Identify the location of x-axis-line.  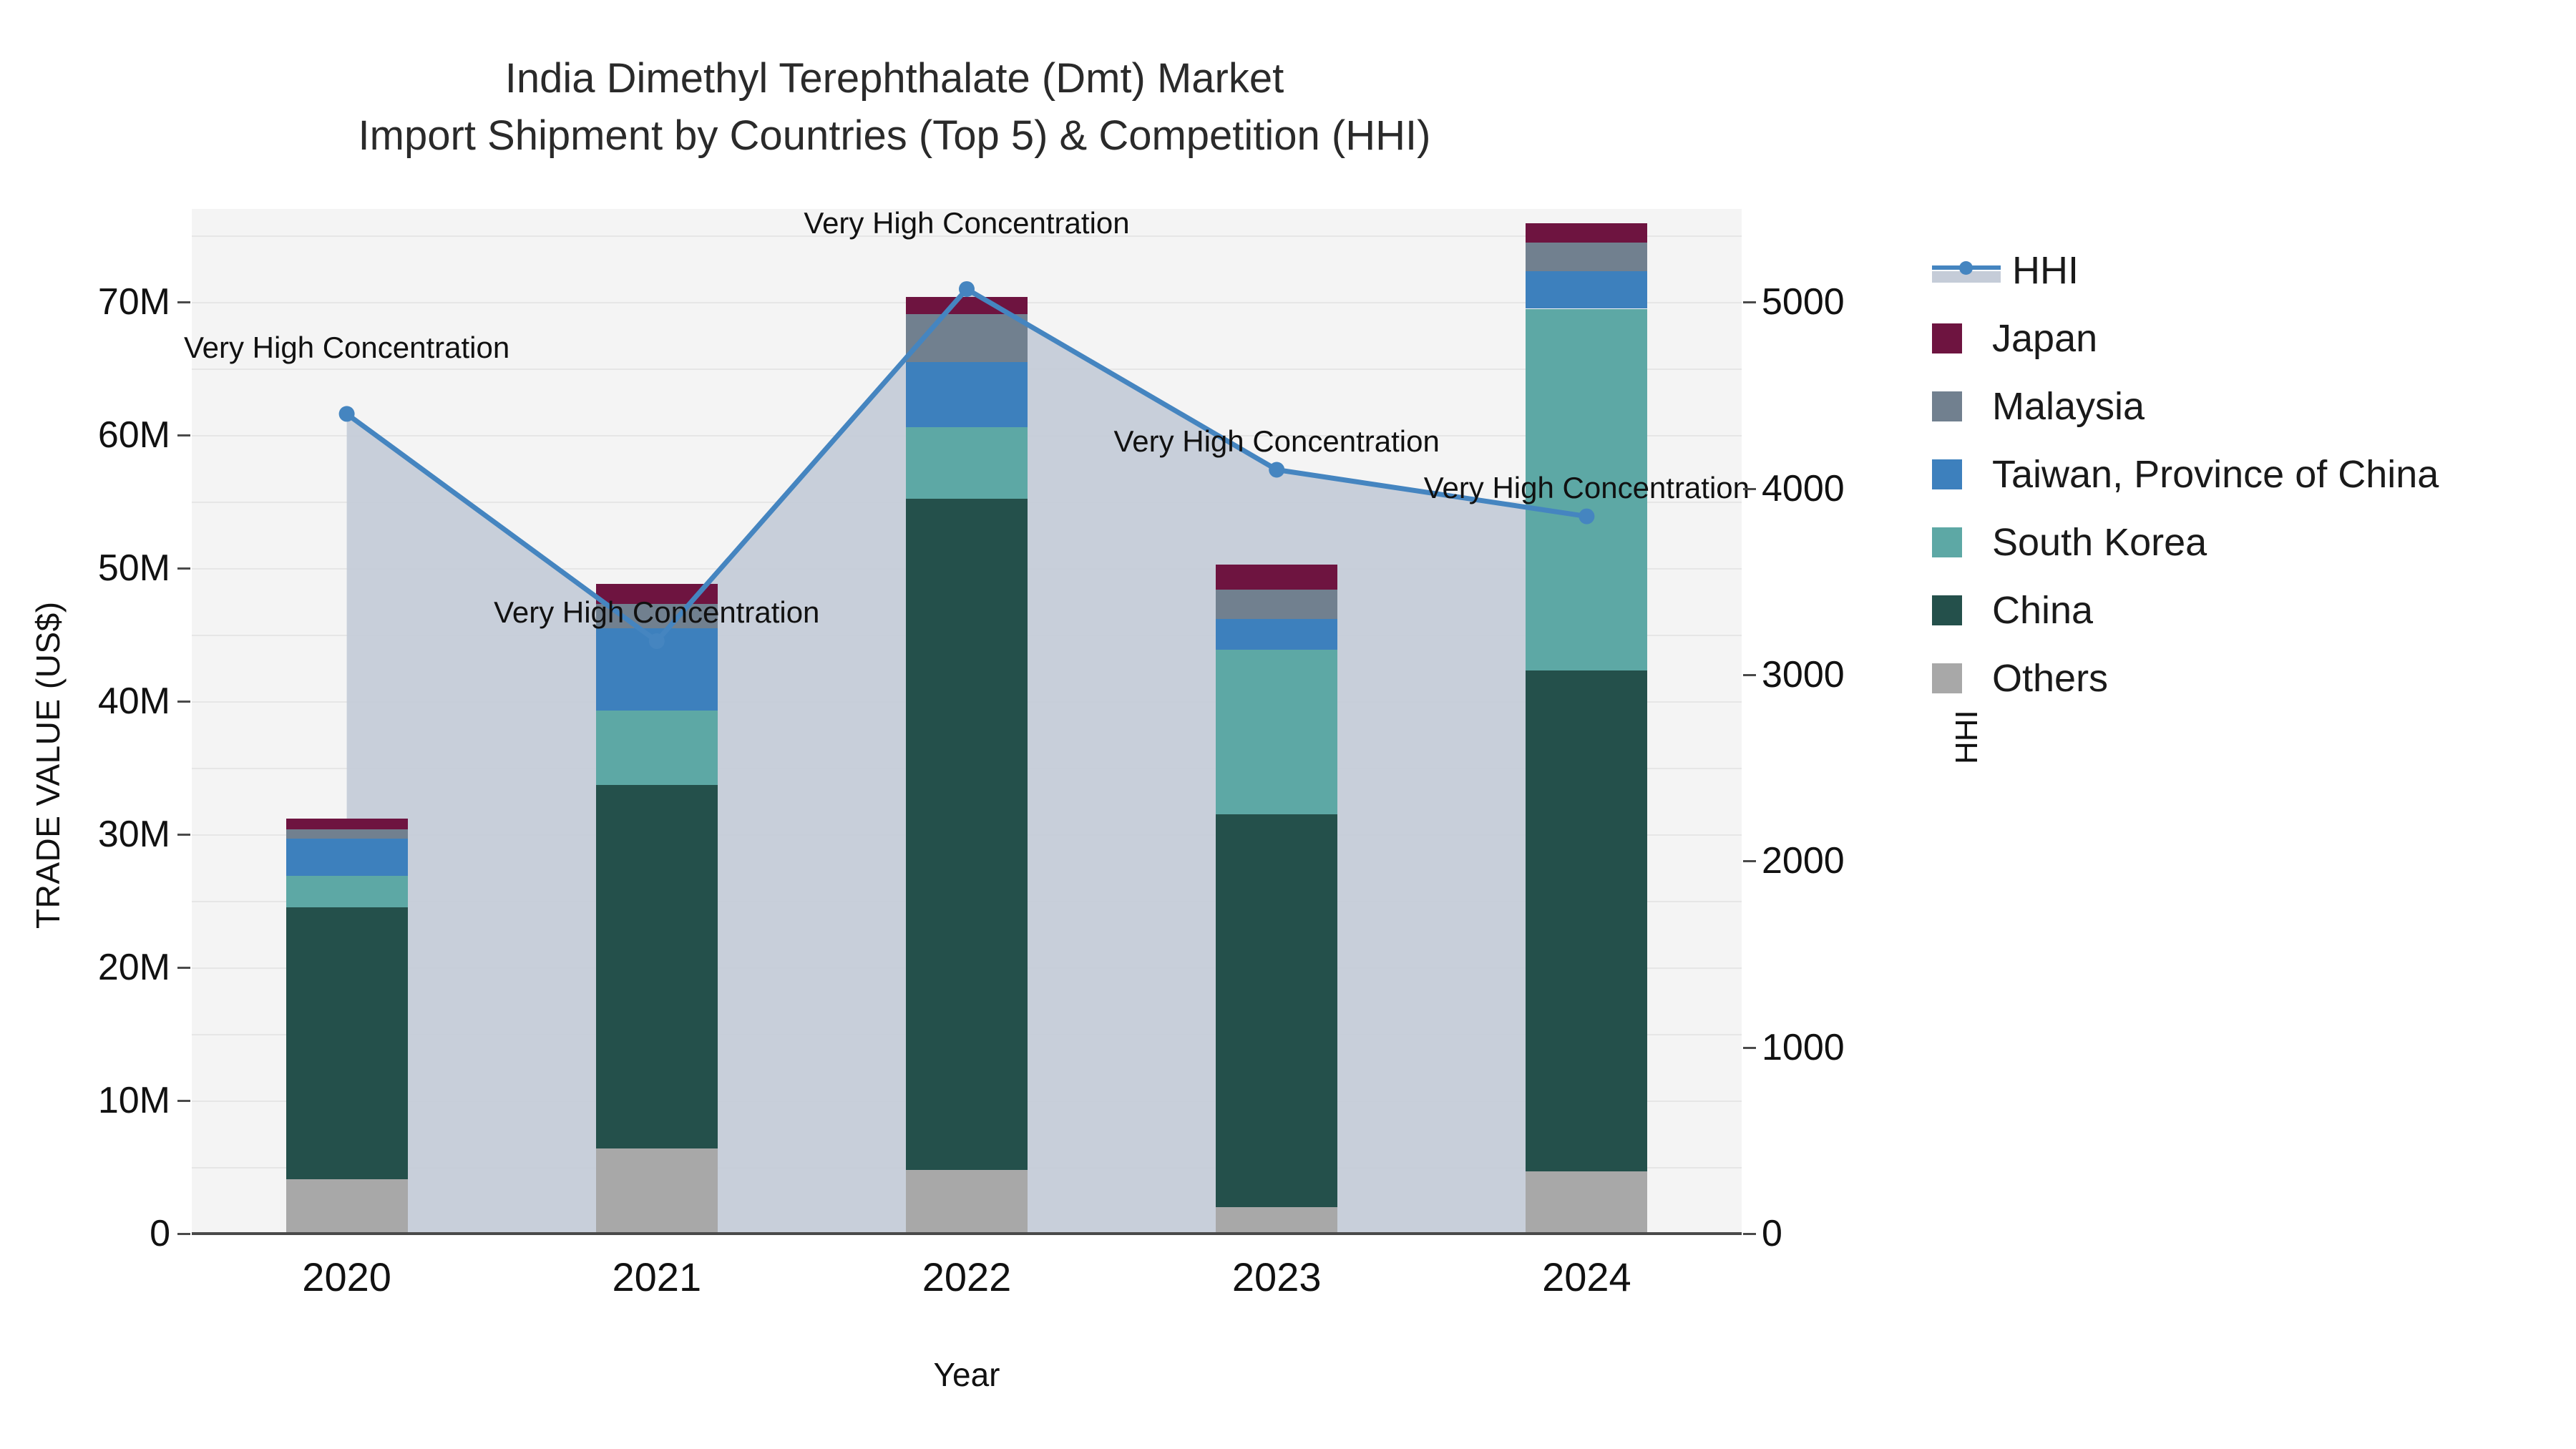
(967, 1233).